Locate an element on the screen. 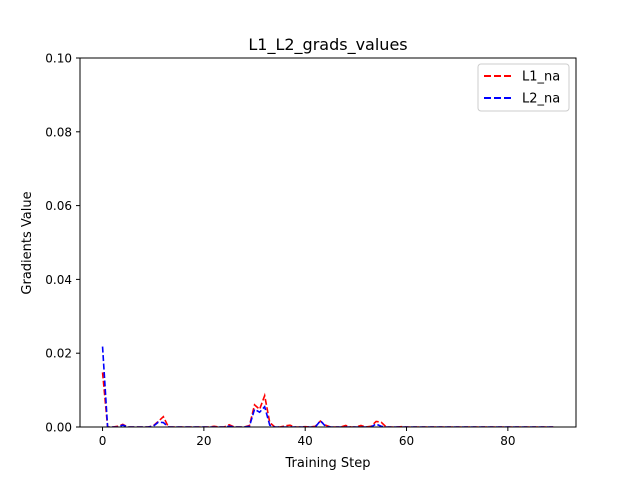 The image size is (640, 485). x-tick-label: 80 is located at coordinates (507, 441).